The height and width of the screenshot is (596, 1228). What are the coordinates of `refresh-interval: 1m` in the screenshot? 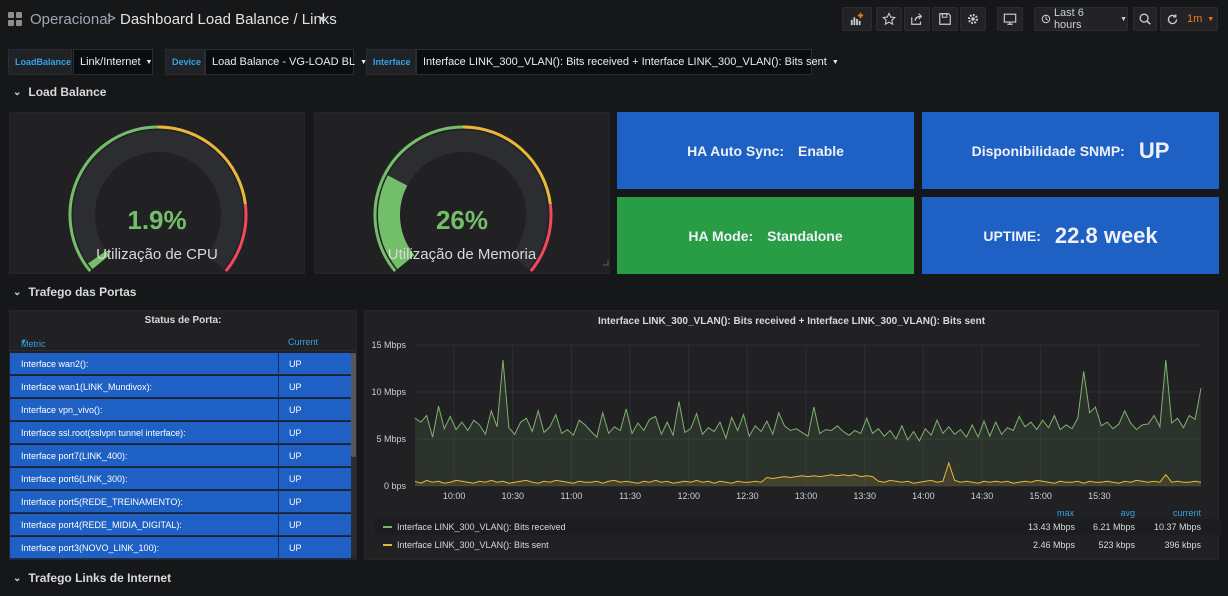 It's located at (1195, 19).